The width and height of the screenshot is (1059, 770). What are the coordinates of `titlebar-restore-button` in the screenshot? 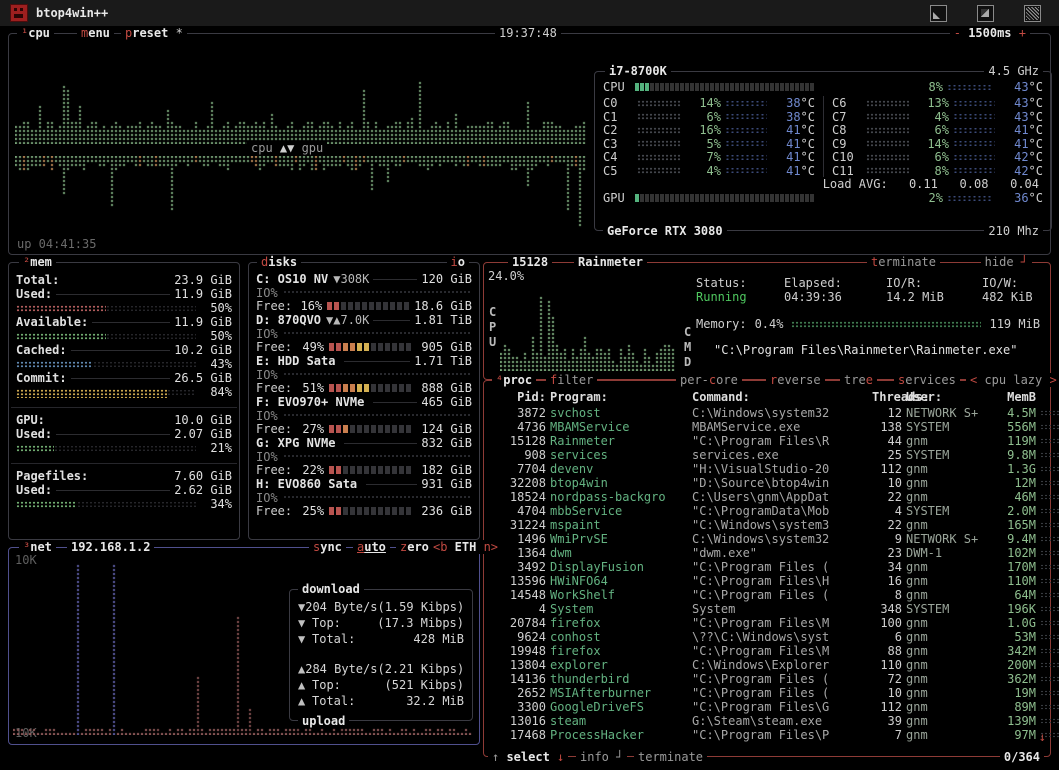 It's located at (985, 13).